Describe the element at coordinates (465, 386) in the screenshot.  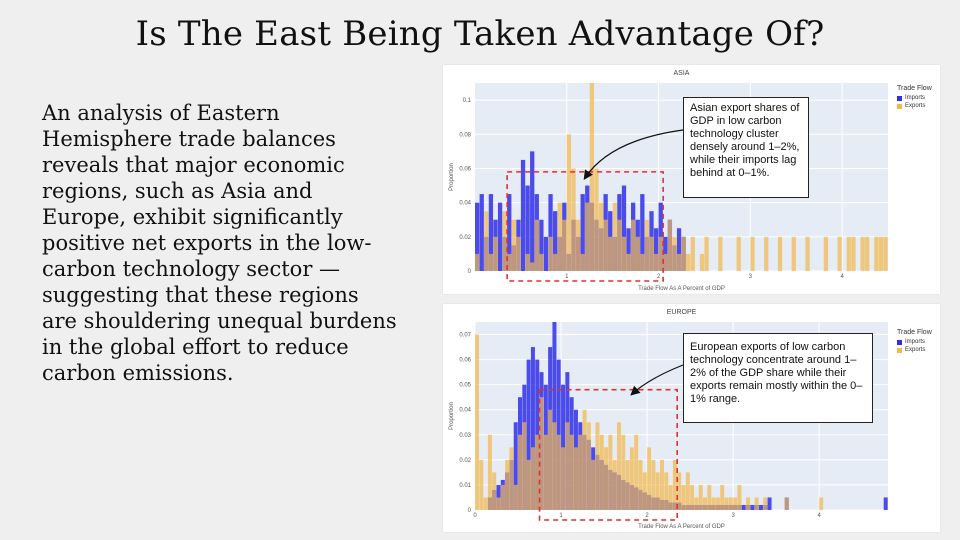
I see `y-tick-label: 0.05` at that location.